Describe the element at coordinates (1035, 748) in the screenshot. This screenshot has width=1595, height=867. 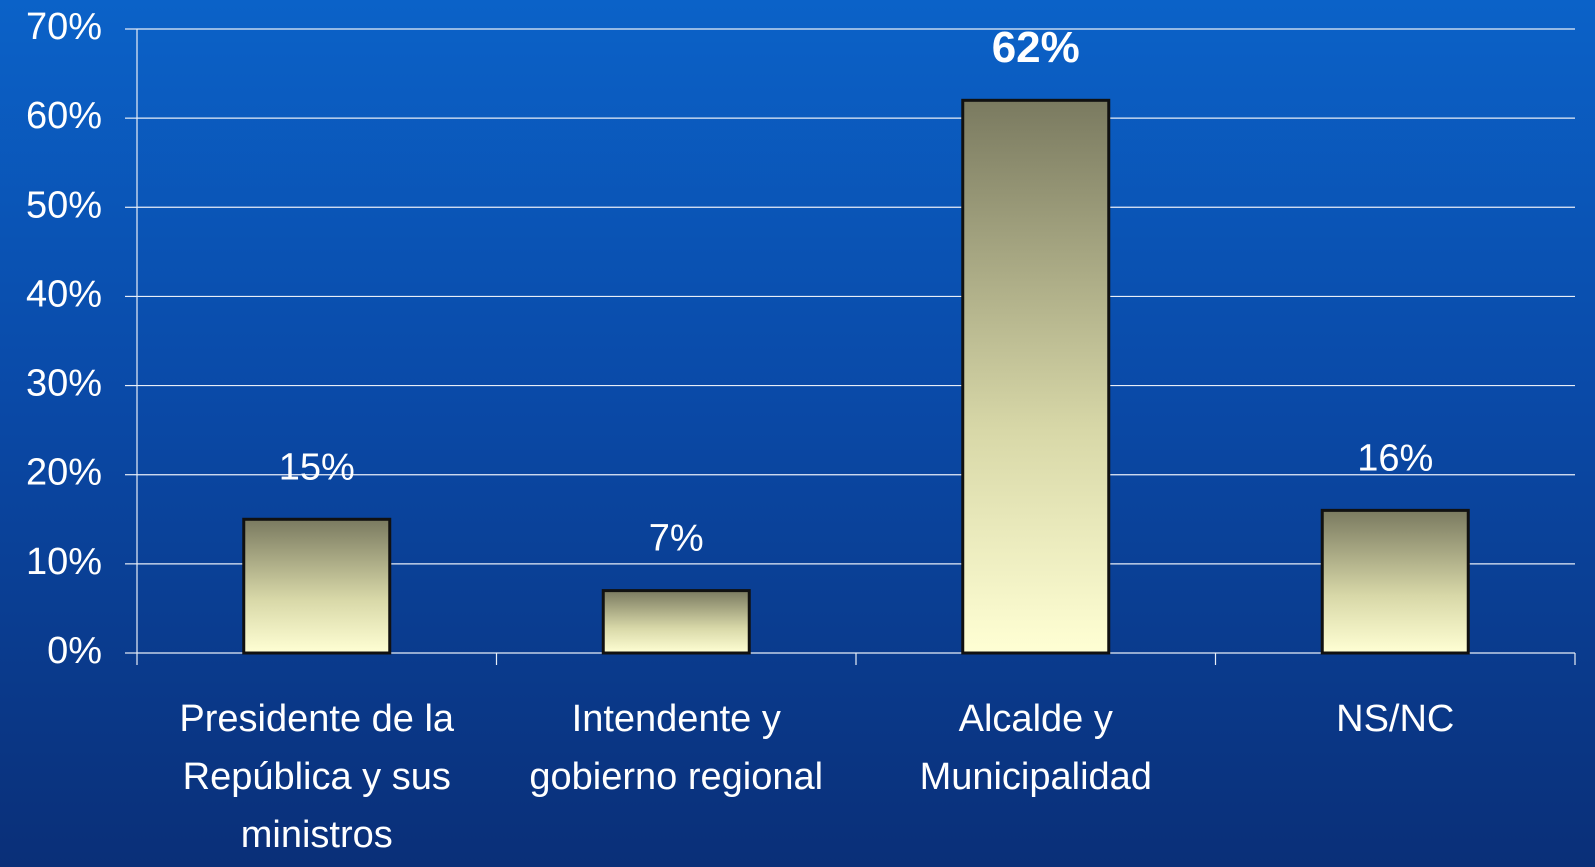
I see `x-tick-label: Alcalde y Municipalidad` at that location.